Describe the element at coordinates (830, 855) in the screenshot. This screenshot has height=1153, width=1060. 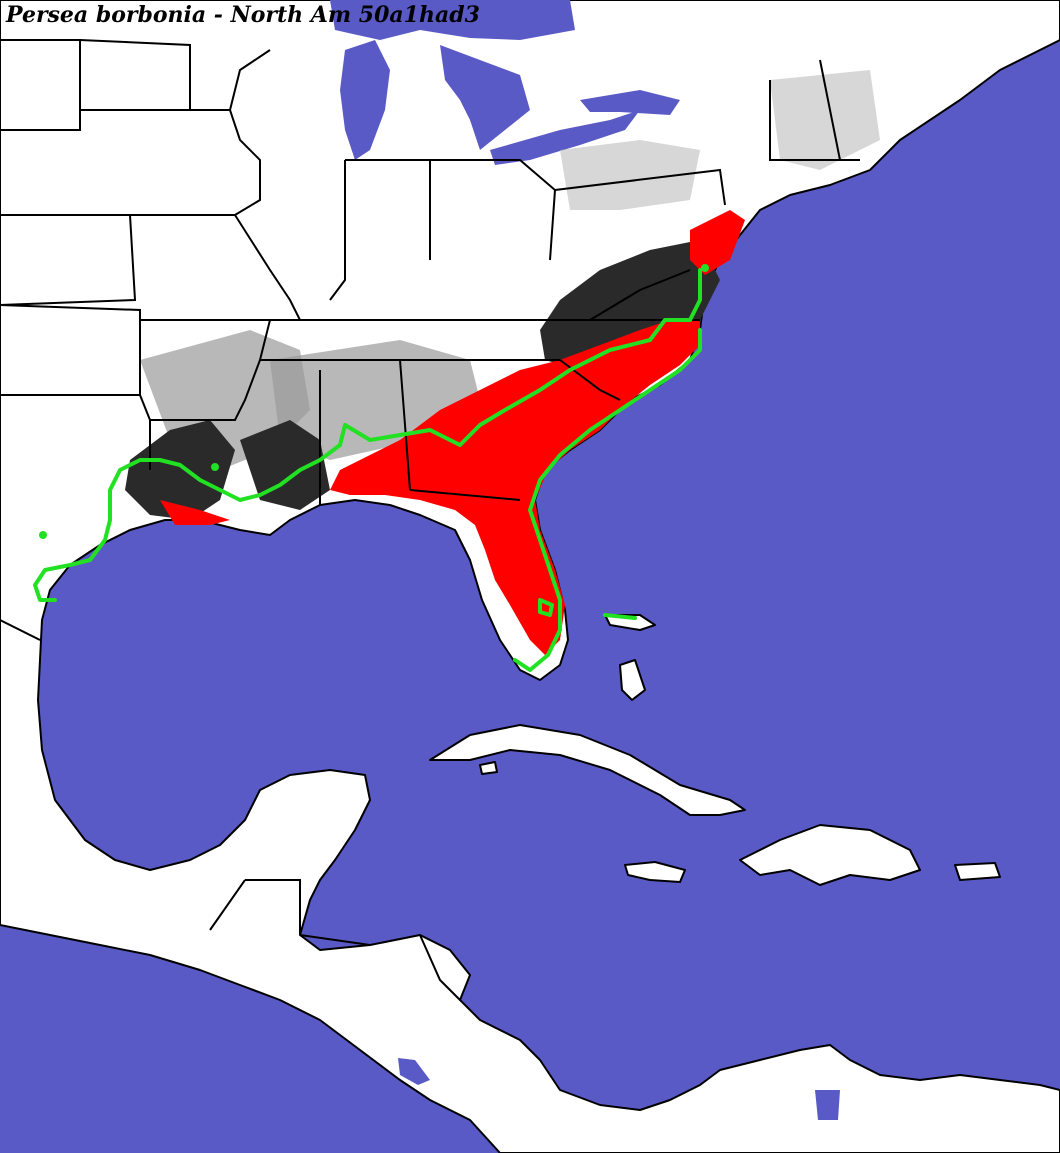
I see `hispaniola` at that location.